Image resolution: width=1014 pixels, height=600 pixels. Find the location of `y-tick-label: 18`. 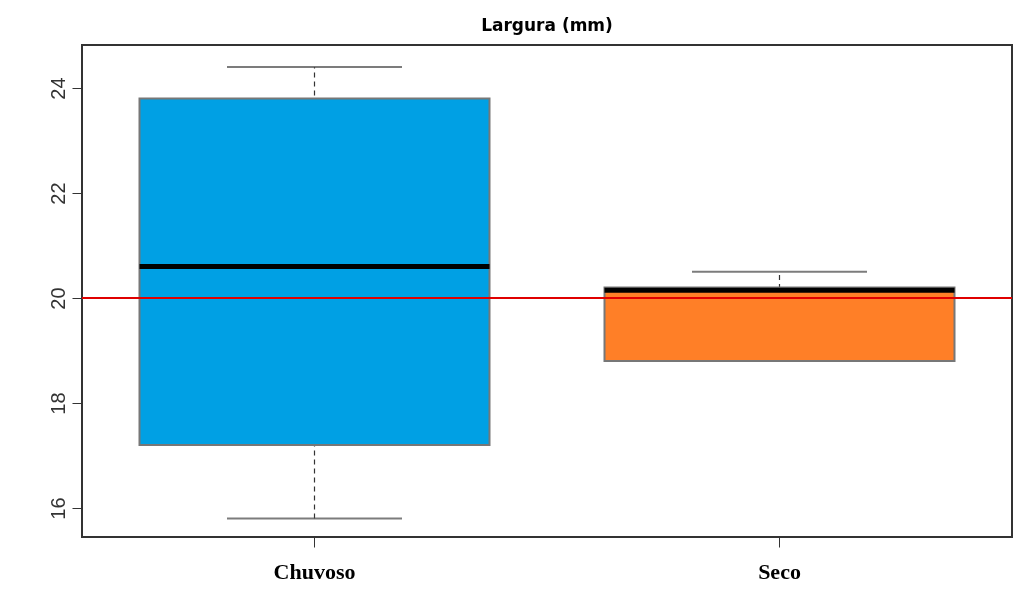

y-tick-label: 18 is located at coordinates (57, 403).